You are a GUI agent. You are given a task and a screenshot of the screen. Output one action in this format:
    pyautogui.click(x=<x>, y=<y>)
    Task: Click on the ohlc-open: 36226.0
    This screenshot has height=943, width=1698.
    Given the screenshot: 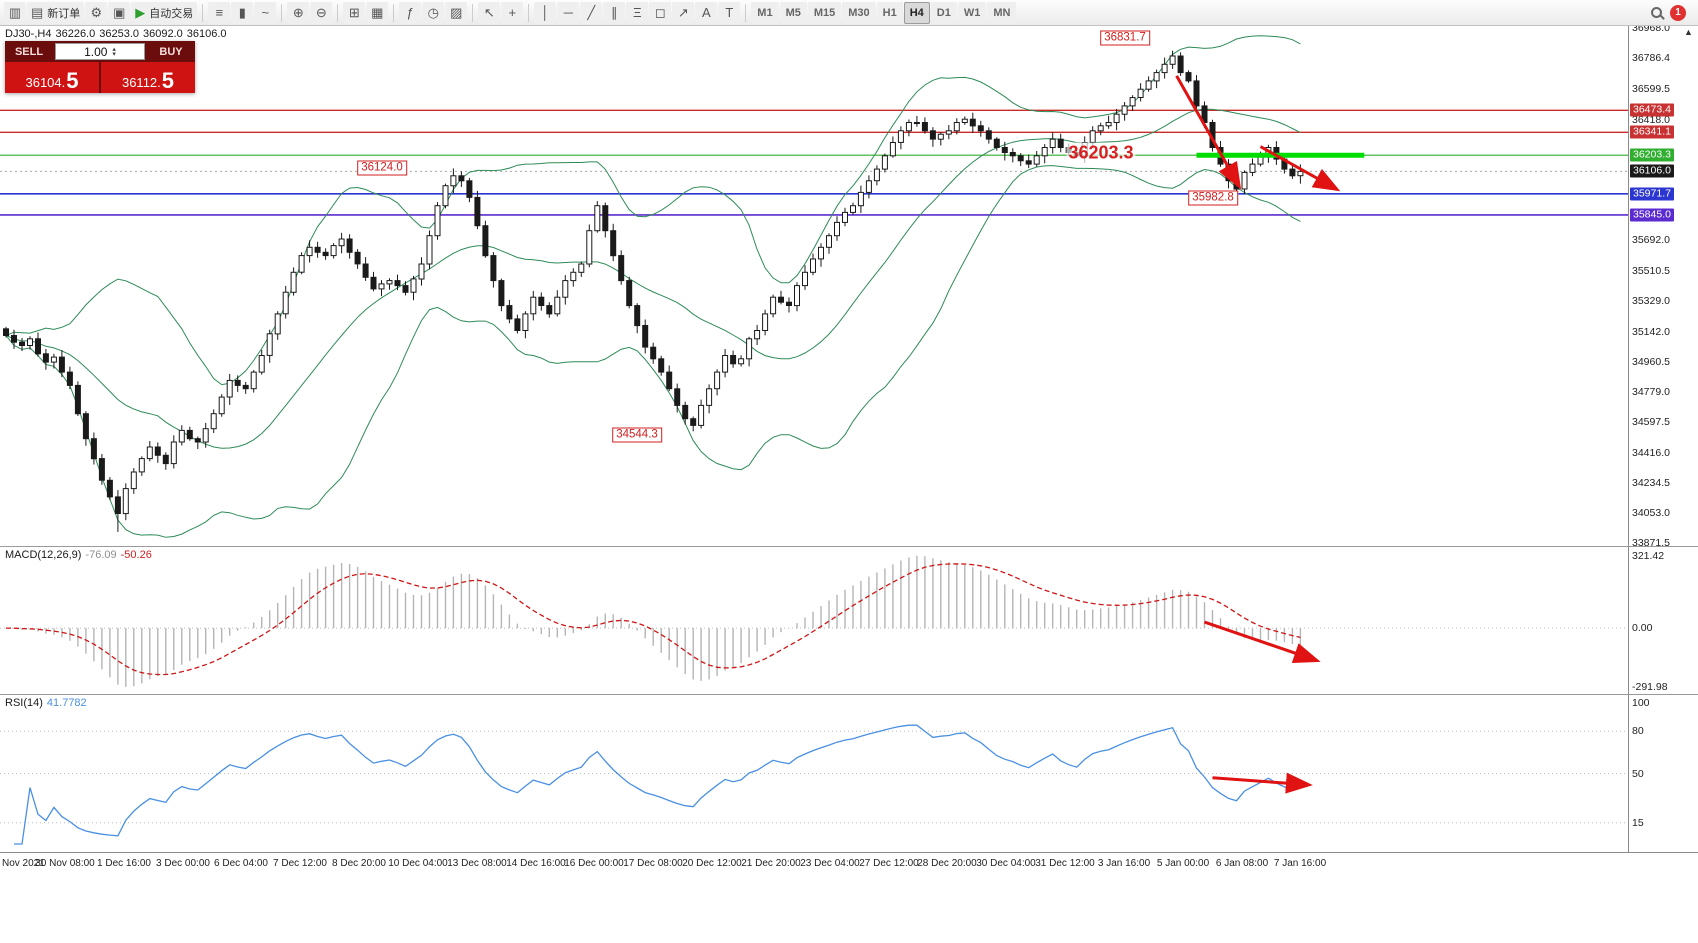 What is the action you would take?
    pyautogui.click(x=75, y=34)
    